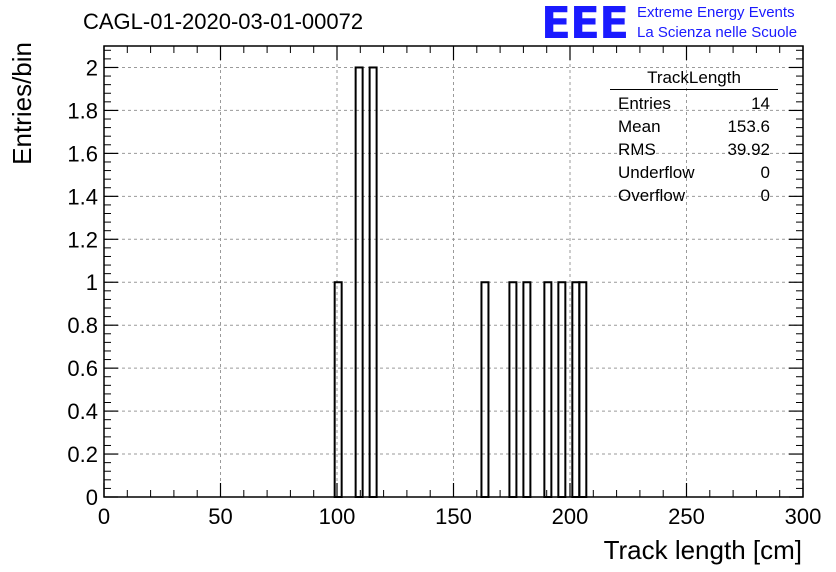 This screenshot has height=572, width=836. What do you see at coordinates (22, 103) in the screenshot?
I see `y-axis-label: Entries/bin` at bounding box center [22, 103].